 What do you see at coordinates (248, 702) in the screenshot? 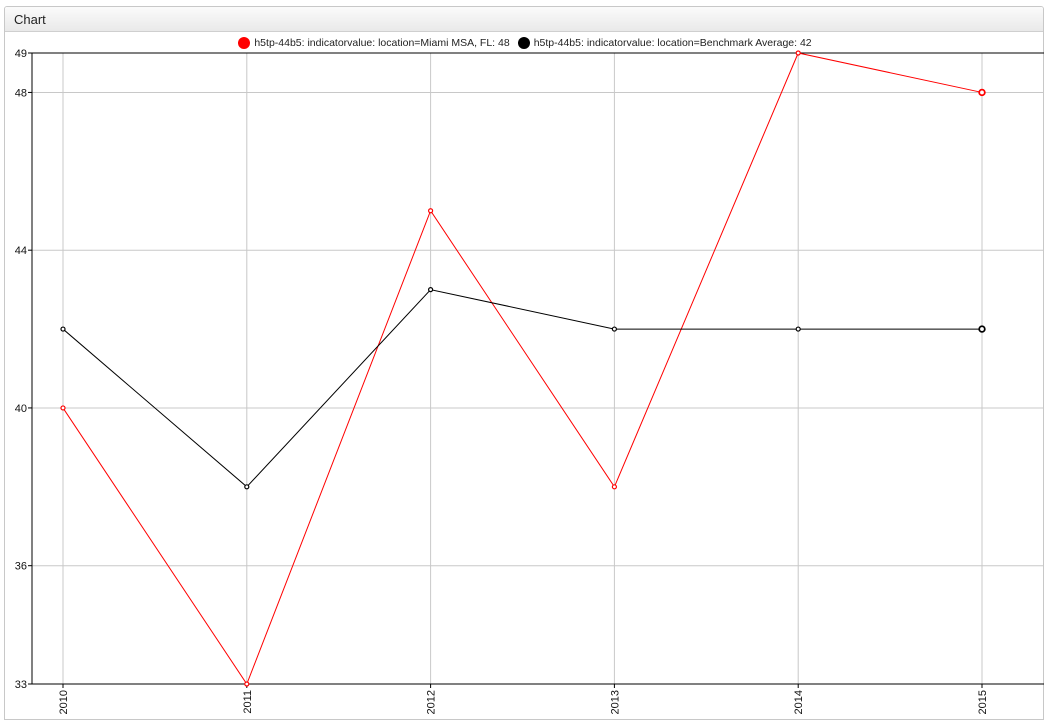
I see `x-tick-label: 2011` at bounding box center [248, 702].